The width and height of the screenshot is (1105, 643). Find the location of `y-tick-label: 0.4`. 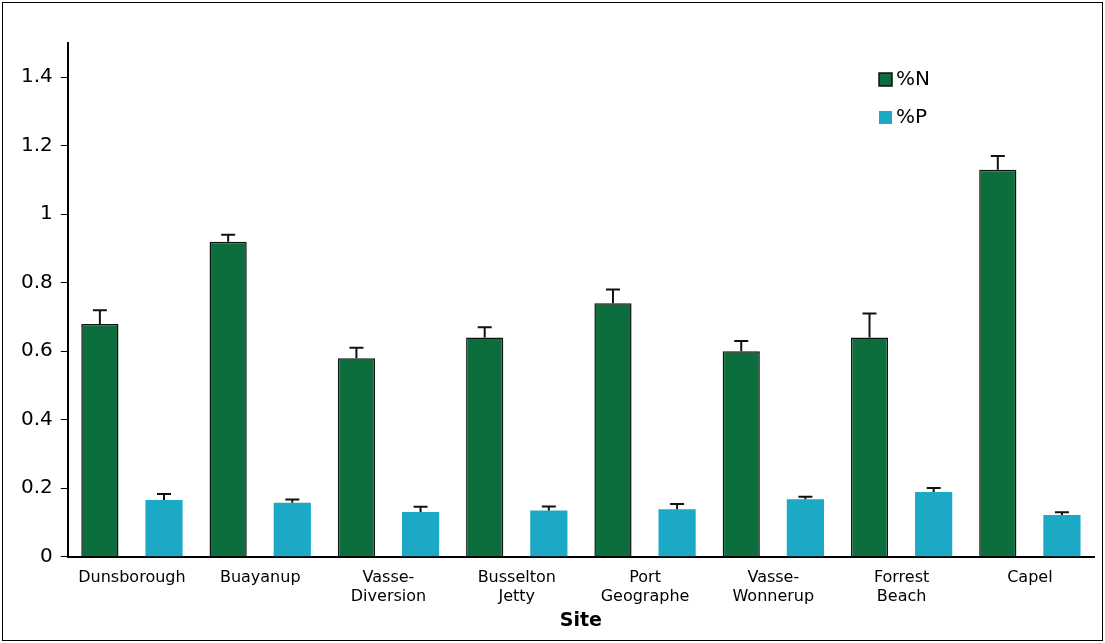

y-tick-label: 0.4 is located at coordinates (36, 417).